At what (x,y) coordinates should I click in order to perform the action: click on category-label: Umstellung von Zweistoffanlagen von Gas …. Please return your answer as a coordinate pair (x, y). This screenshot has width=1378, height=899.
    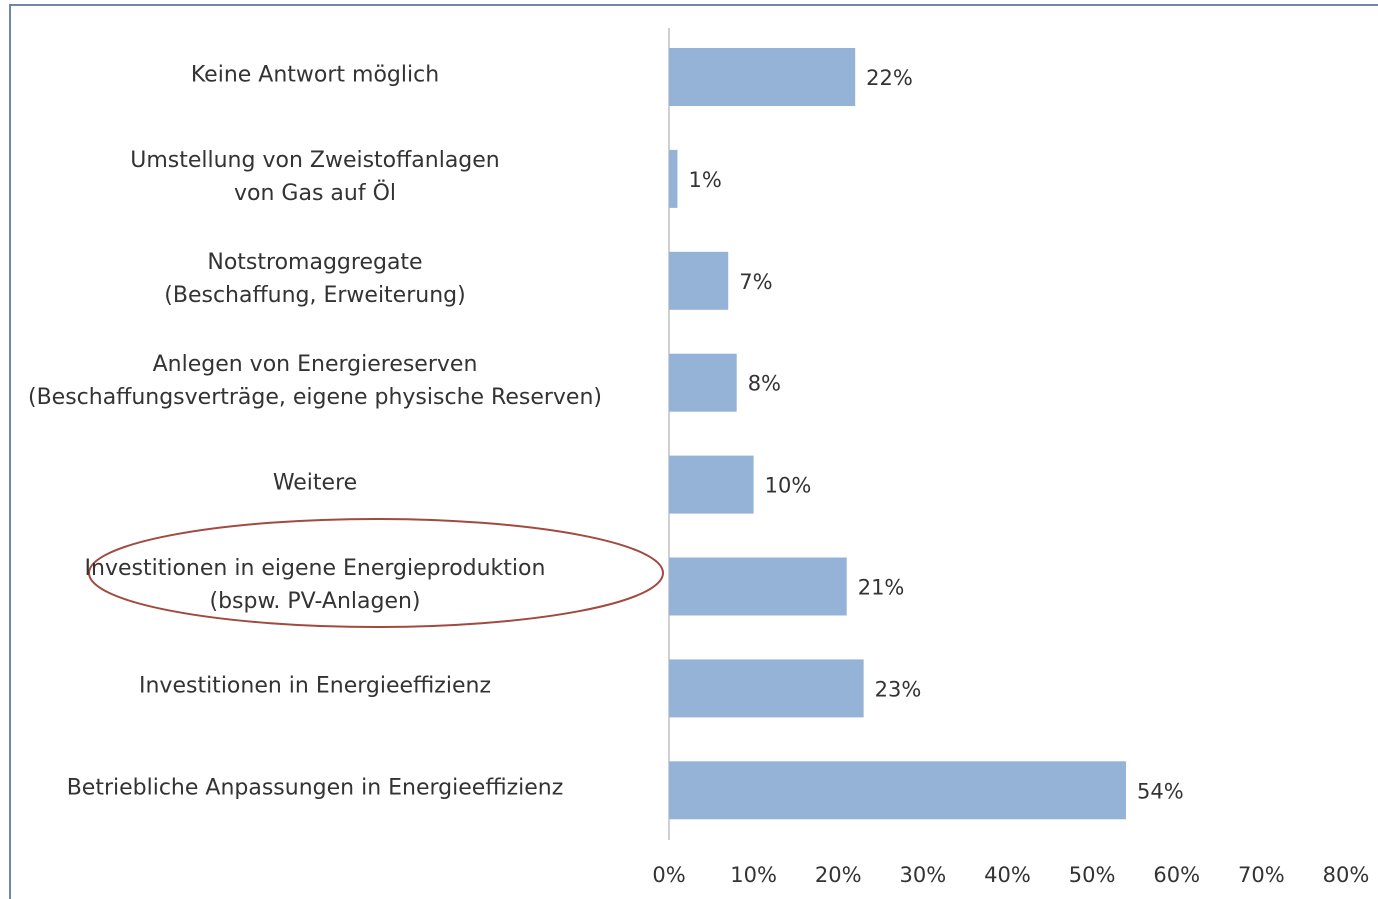
    Looking at the image, I should click on (315, 176).